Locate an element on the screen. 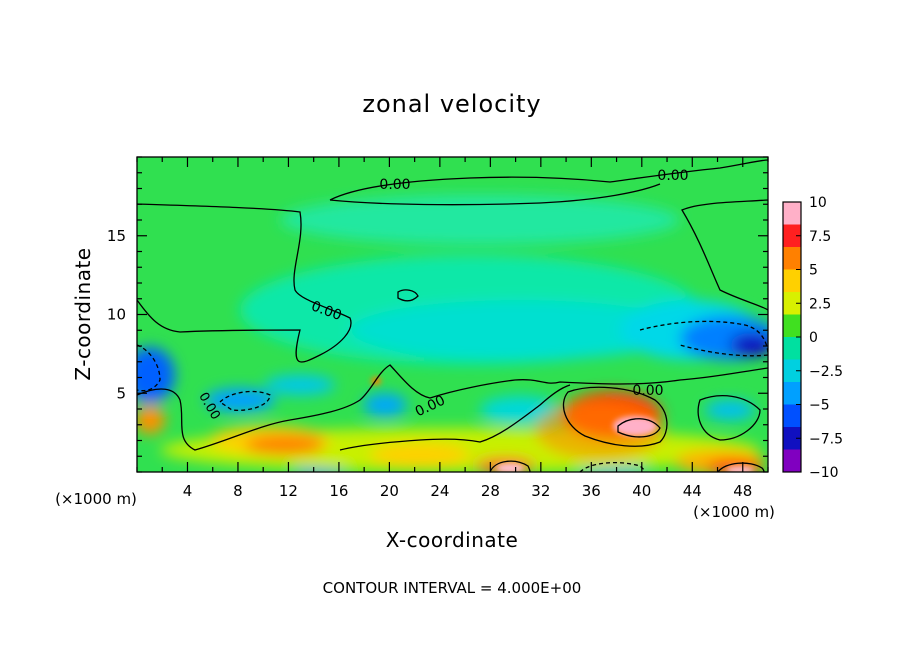 The height and width of the screenshot is (654, 904). x-tick-label: 36 is located at coordinates (591, 491).